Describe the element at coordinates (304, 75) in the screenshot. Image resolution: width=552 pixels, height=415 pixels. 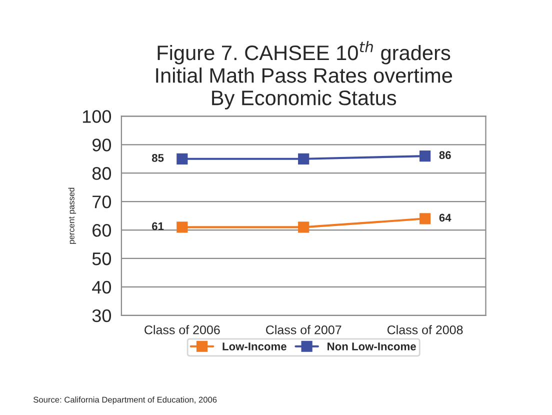
I see `chart-title: Figure 7. CAHSEE 10$^{th}$ graders Initial Math Pass Rates overtime By Economic Status` at that location.